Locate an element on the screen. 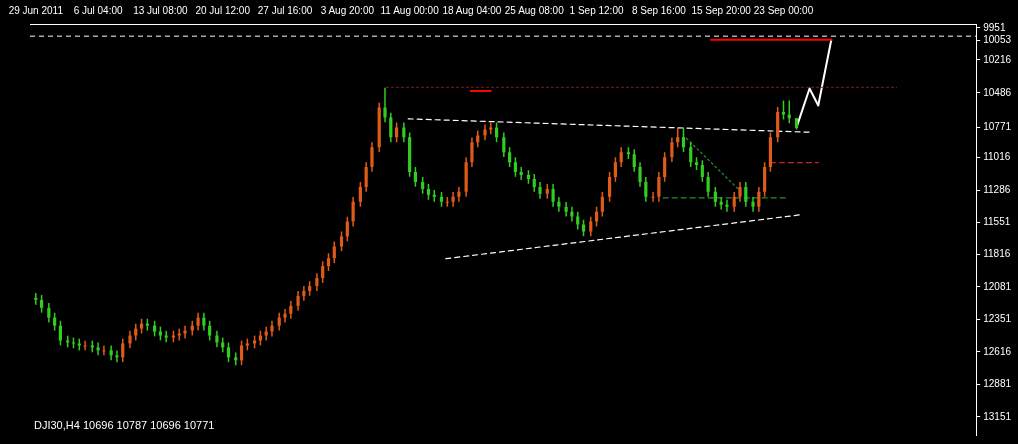  x-tick-label: 8 Sep 16:00 is located at coordinates (659, 10).